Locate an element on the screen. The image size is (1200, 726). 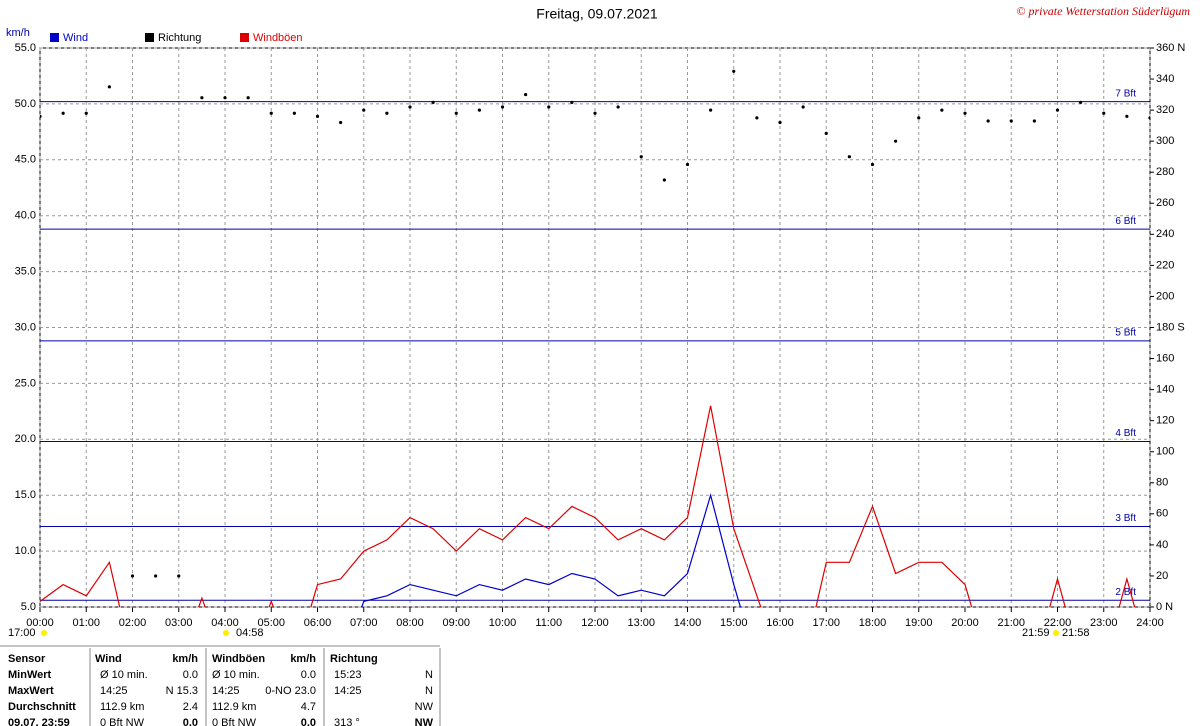
x-tick-label: 16:00 is located at coordinates (780, 623).